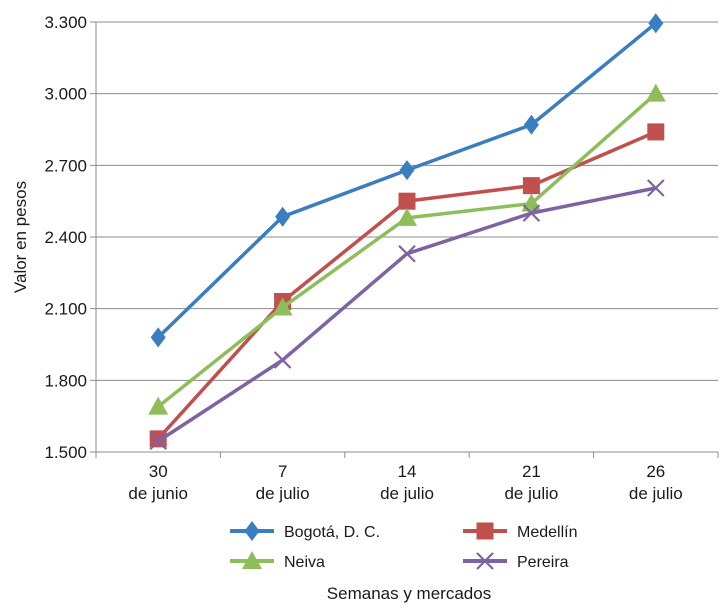 The height and width of the screenshot is (611, 722). What do you see at coordinates (656, 482) in the screenshot?
I see `x-tick-label: 26 de julio` at bounding box center [656, 482].